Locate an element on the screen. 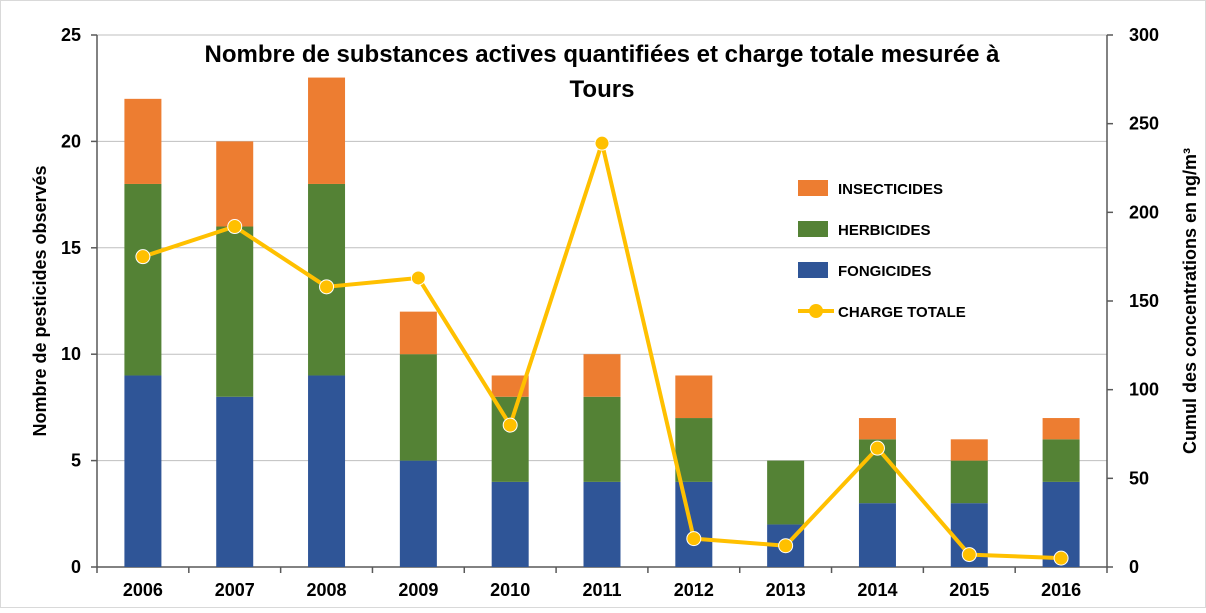 The image size is (1206, 613). bar-insecticides-2008 is located at coordinates (327, 130).